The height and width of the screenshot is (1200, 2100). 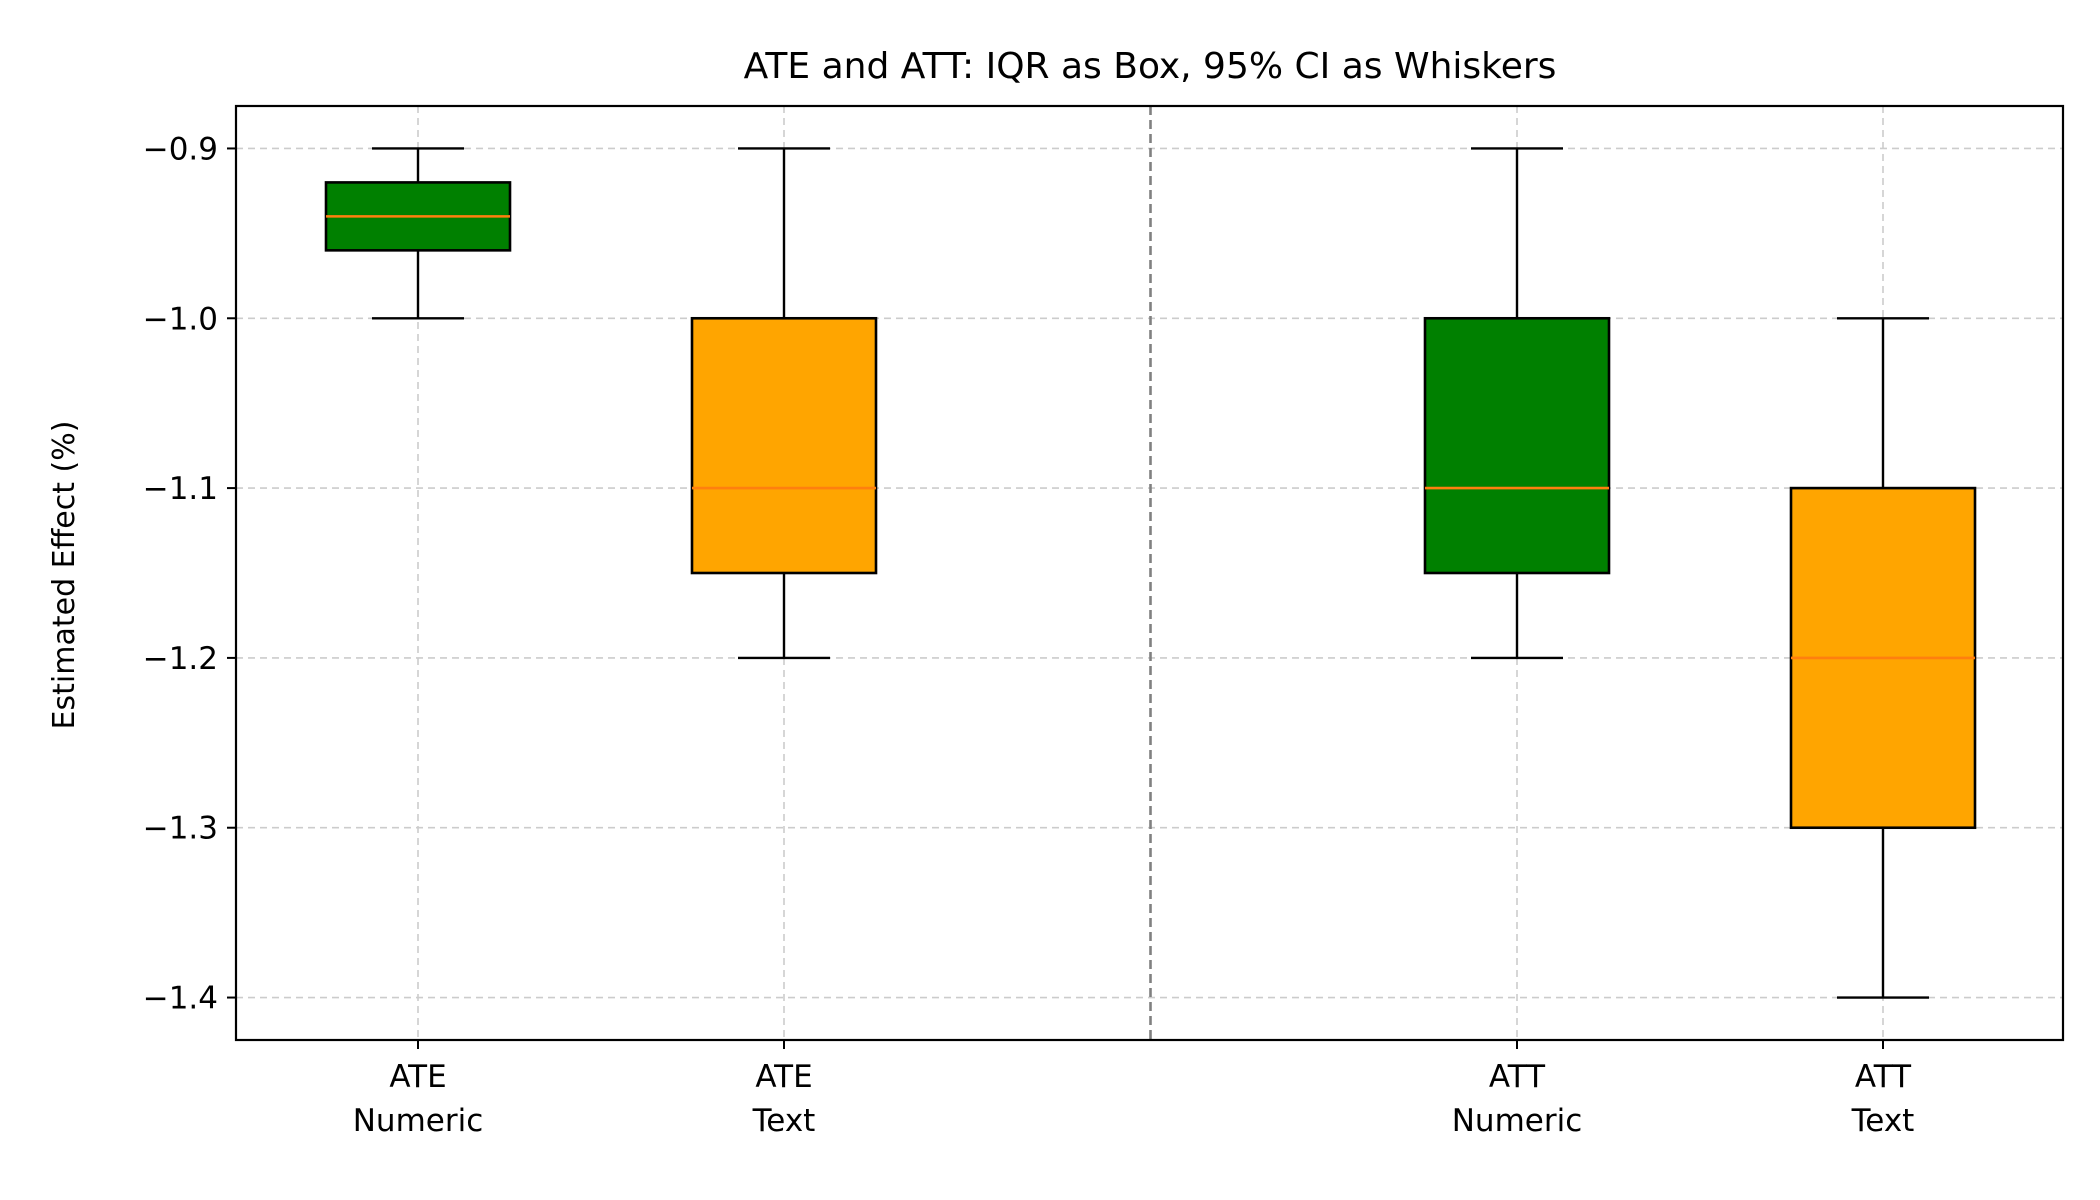 What do you see at coordinates (64, 575) in the screenshot?
I see `y-axis-label: Estimated Effect (%)` at bounding box center [64, 575].